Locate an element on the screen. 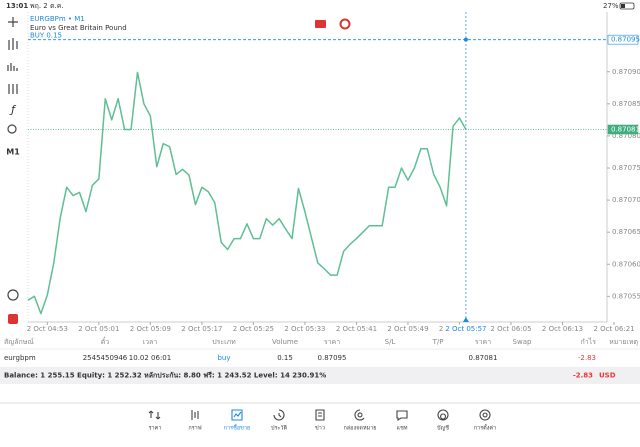  column-header: สัญลักษณ์ is located at coordinates (19, 342).